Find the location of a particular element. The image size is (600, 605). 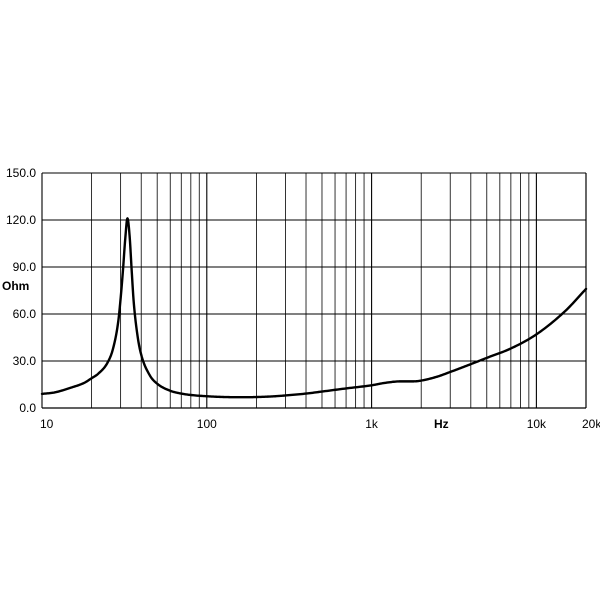

x-tick-label: 20k is located at coordinates (591, 424).